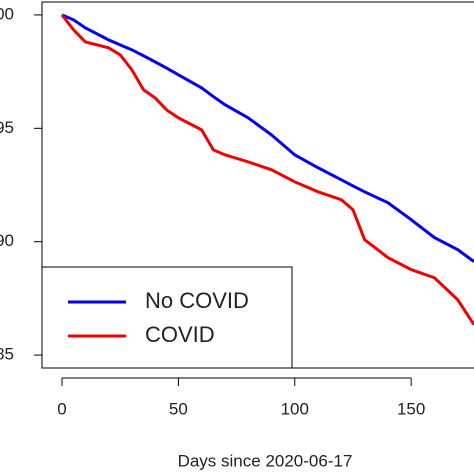 The image size is (474, 474). Describe the element at coordinates (7, 13) in the screenshot. I see `y-tick-label: 1.00` at that location.